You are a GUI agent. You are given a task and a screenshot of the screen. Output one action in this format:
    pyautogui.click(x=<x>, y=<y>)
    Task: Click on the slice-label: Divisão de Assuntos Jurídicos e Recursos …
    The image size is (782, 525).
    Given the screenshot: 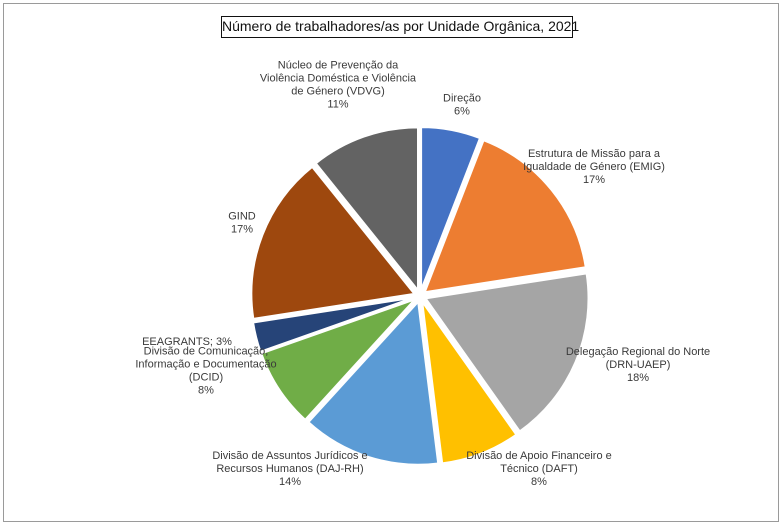 What is the action you would take?
    pyautogui.click(x=289, y=469)
    